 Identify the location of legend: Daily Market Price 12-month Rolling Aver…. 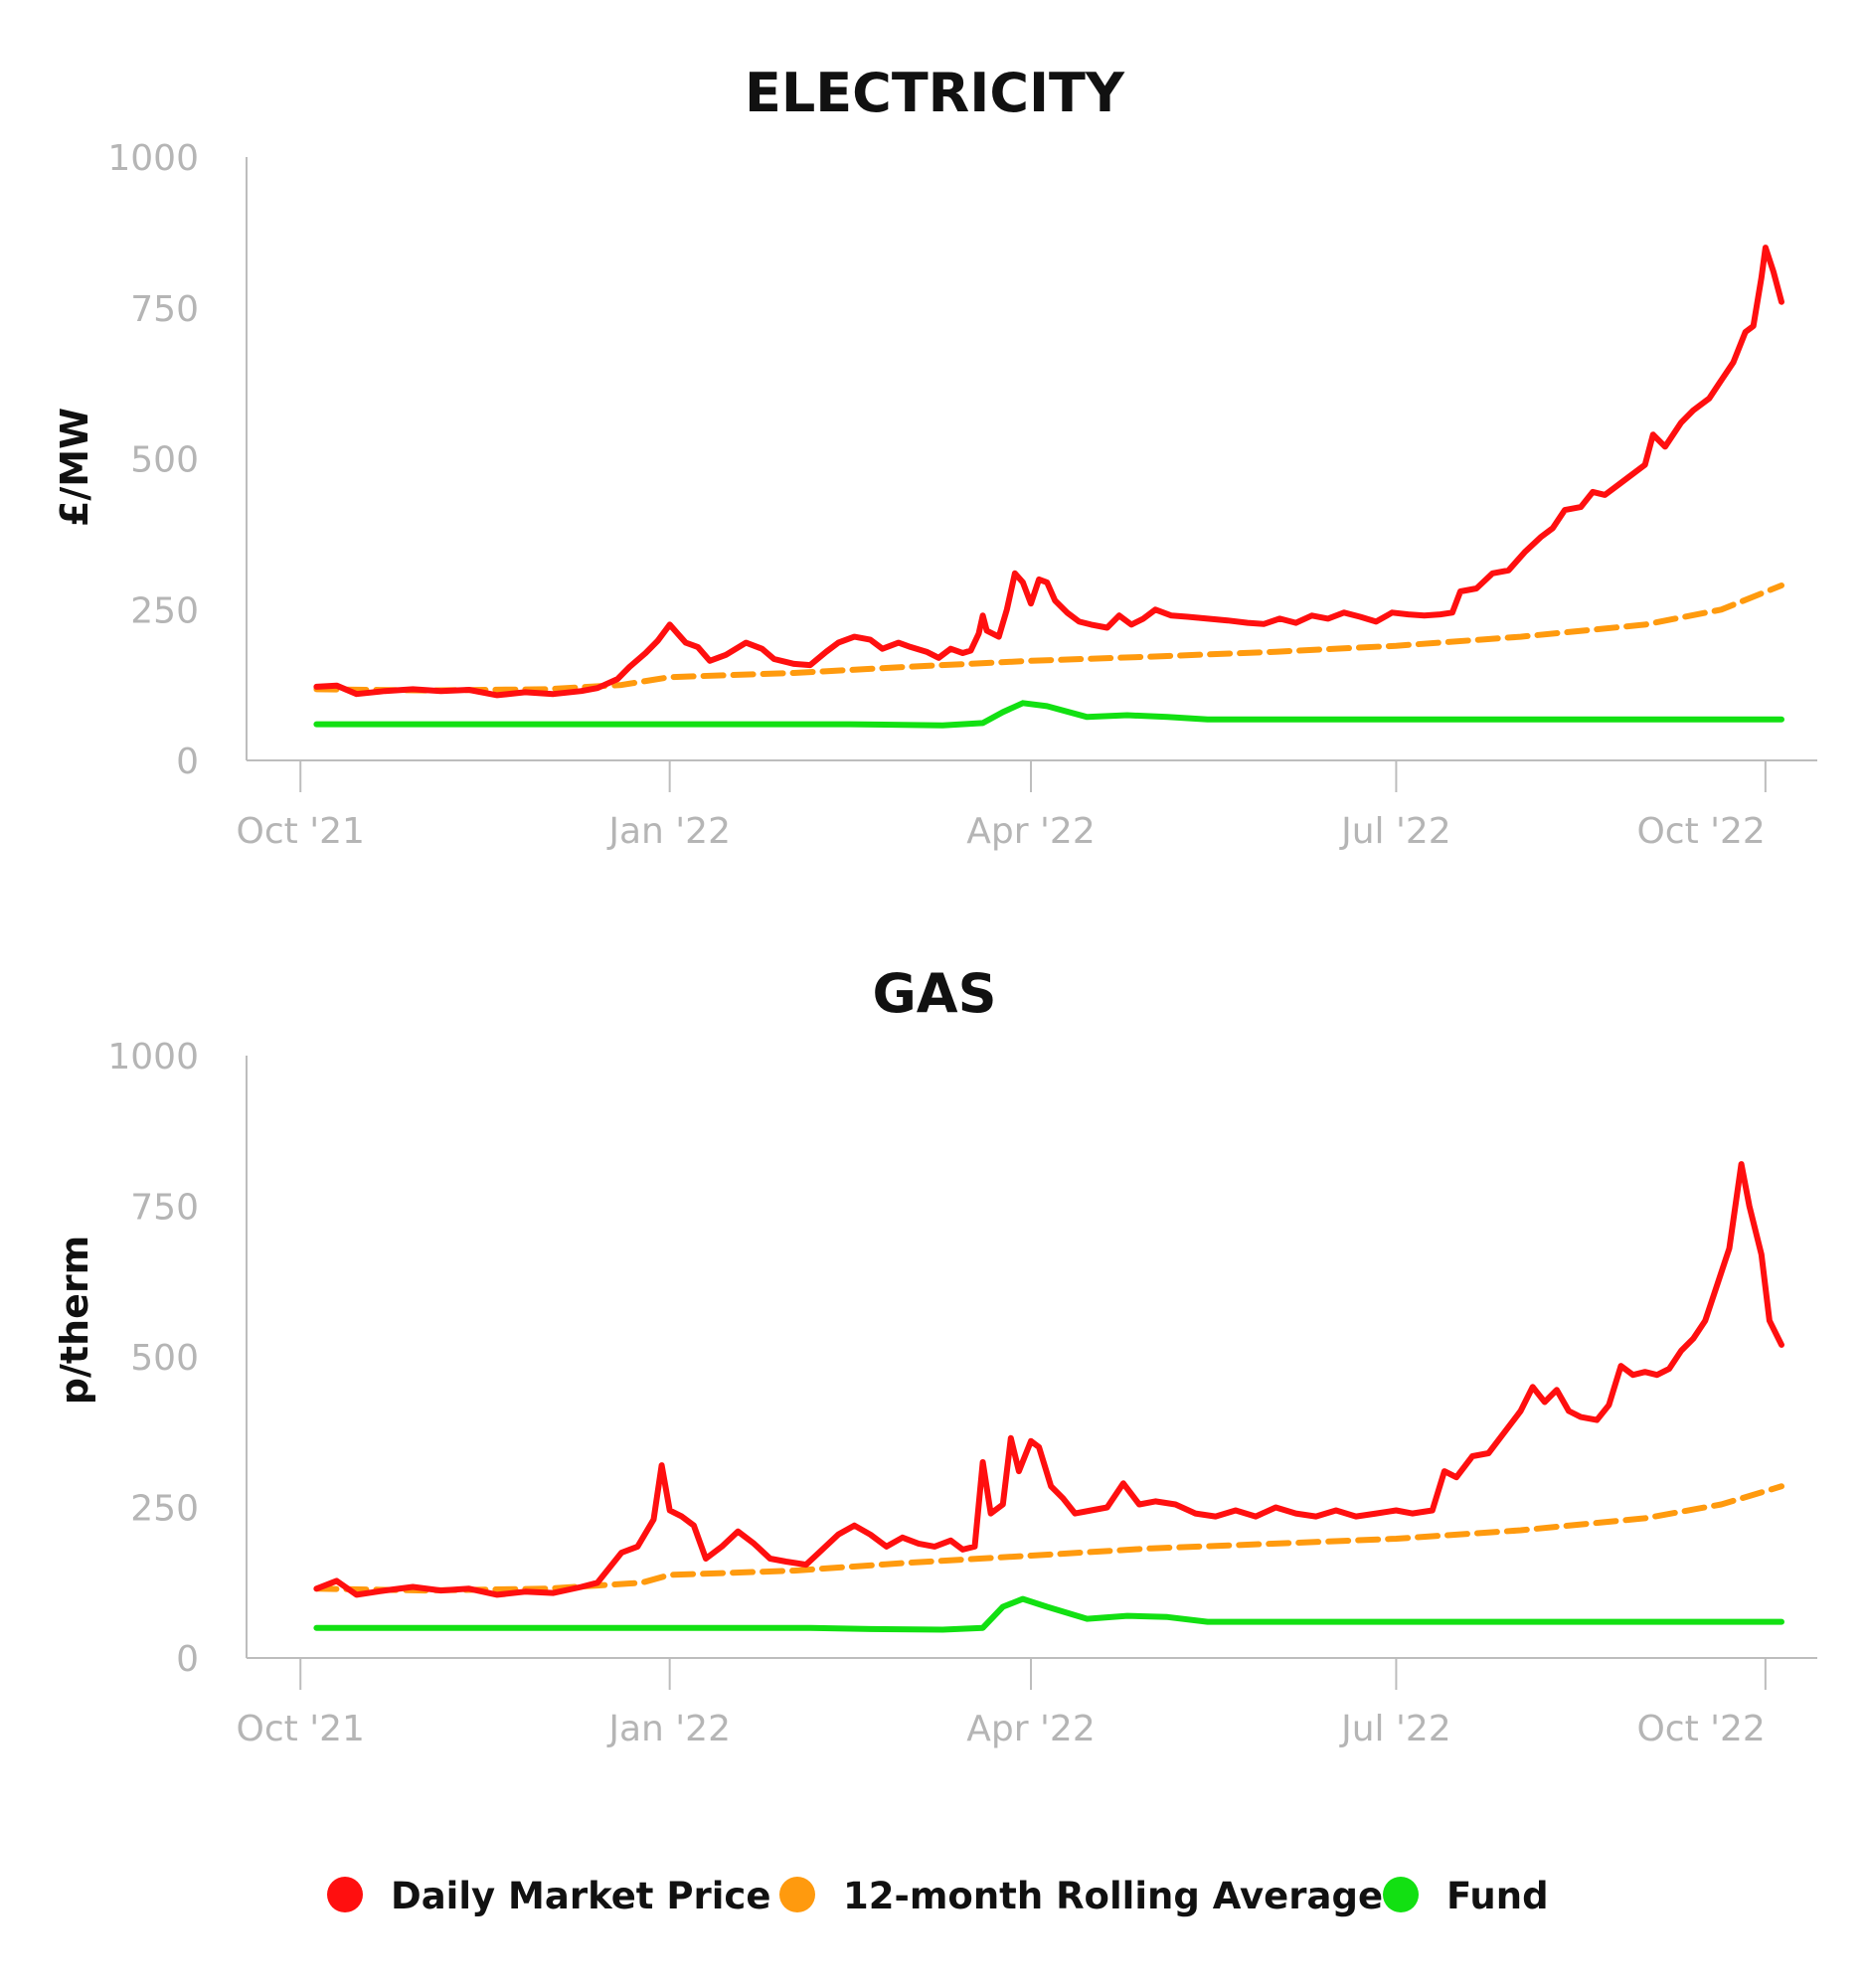
(938, 1896).